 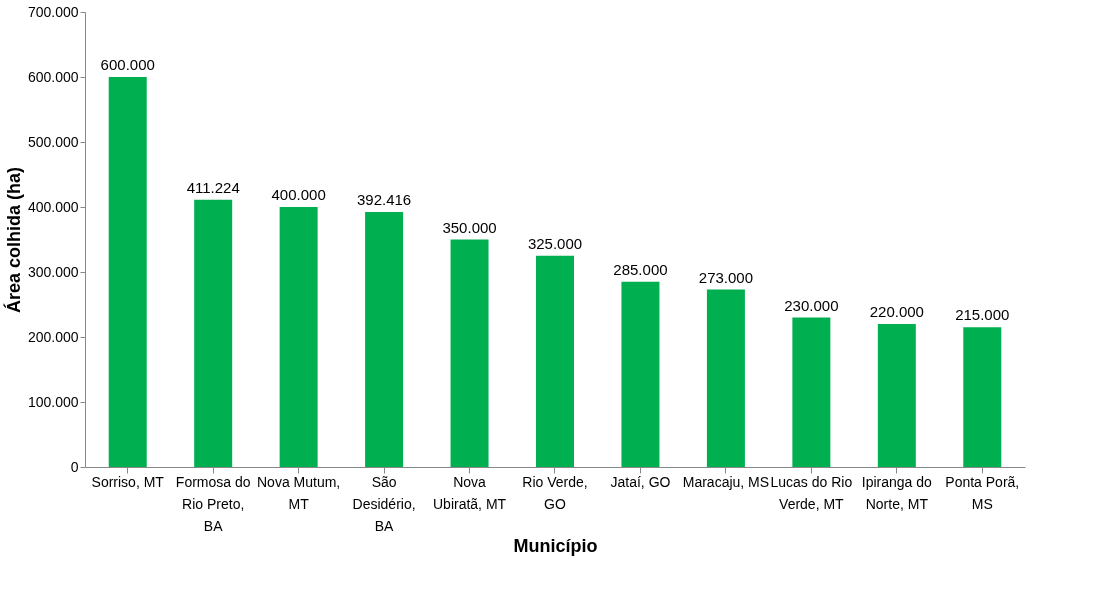 What do you see at coordinates (982, 492) in the screenshot?
I see `x-tick-label: Ponta Porã, MS` at bounding box center [982, 492].